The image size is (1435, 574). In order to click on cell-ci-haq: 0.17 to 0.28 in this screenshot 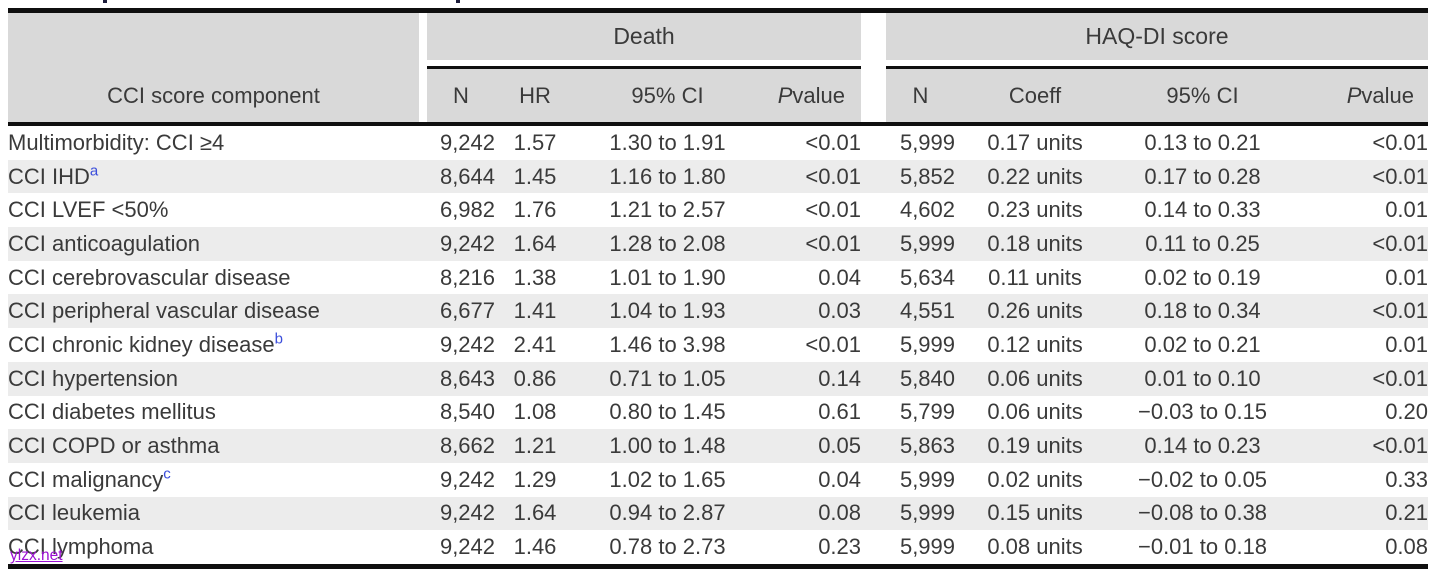, I will do `click(1202, 176)`.